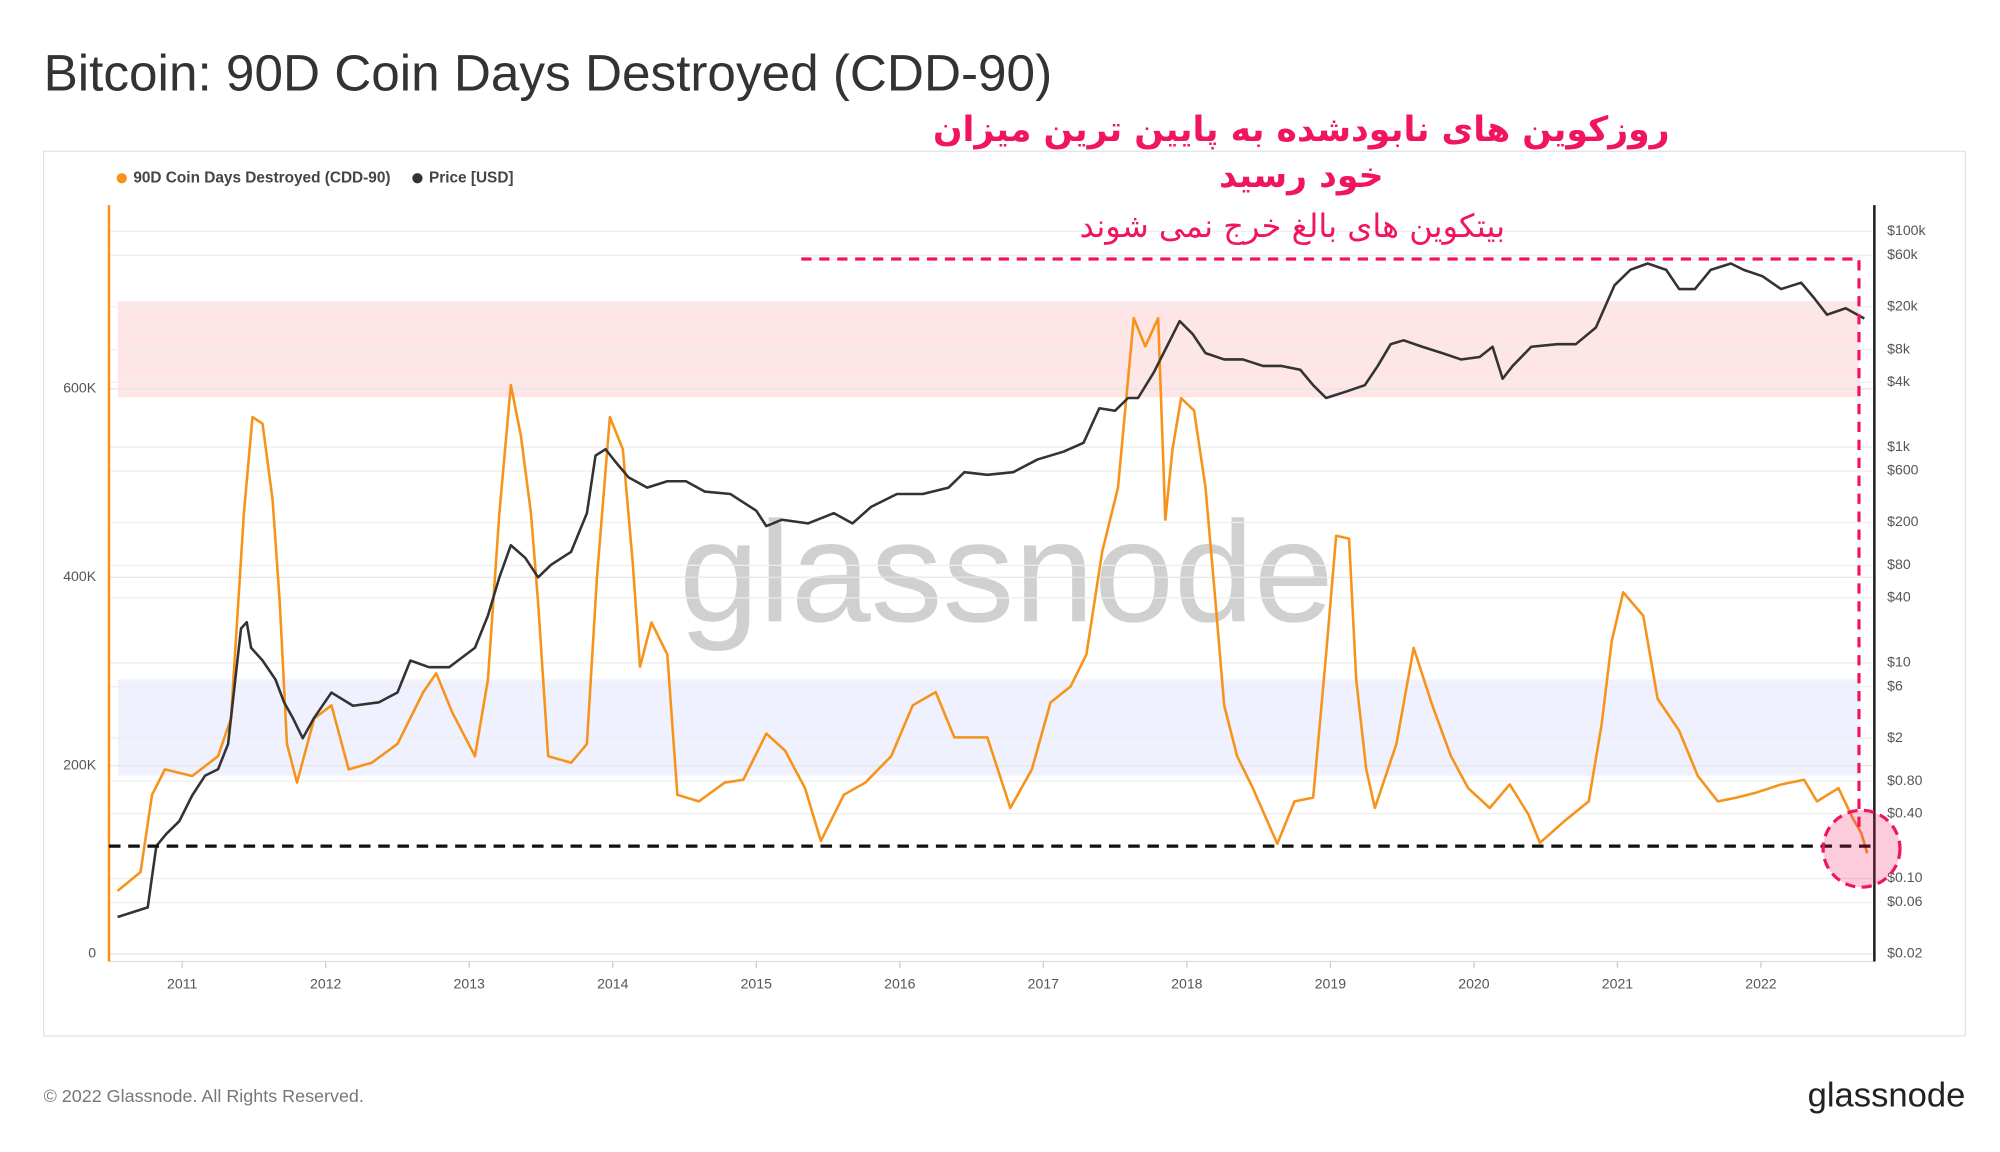  I want to click on subtitle: بیتکوین های بالغ خرج نمی شوند, so click(1292, 226).